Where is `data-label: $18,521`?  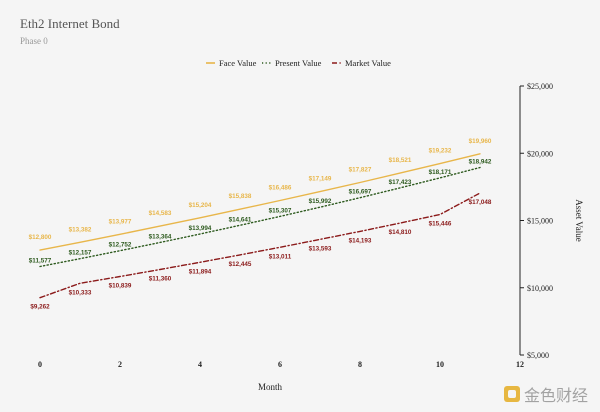
data-label: $18,521 is located at coordinates (400, 160).